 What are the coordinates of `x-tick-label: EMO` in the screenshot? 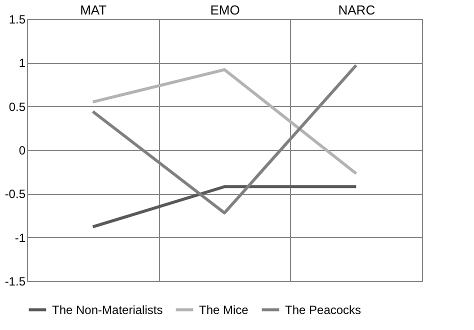 It's located at (225, 10).